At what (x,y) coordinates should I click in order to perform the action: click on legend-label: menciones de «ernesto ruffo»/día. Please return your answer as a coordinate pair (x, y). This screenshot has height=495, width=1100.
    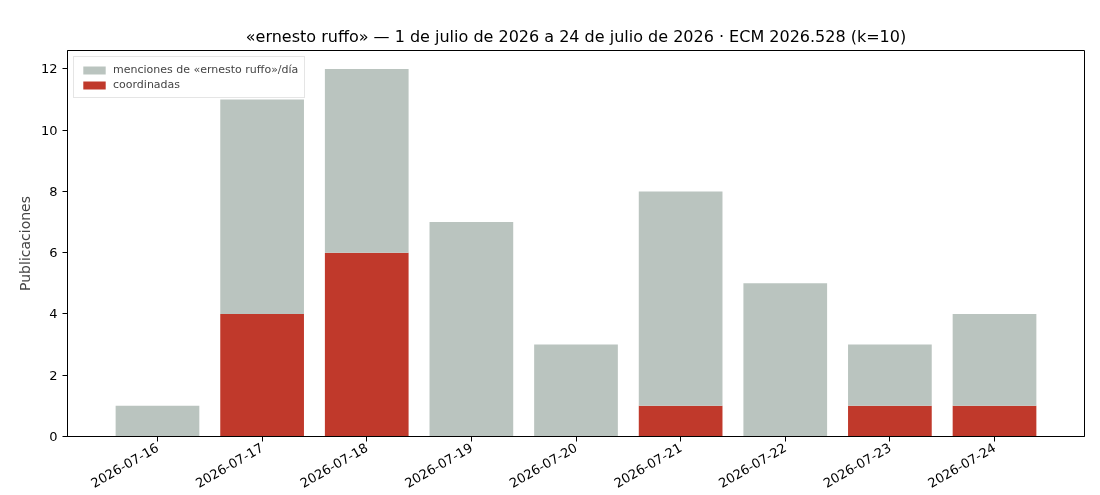
    Looking at the image, I should click on (206, 69).